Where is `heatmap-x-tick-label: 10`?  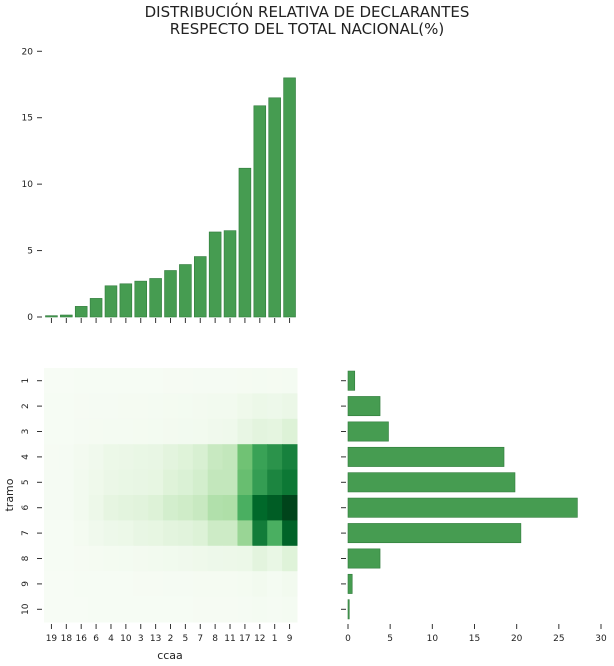 heatmap-x-tick-label: 10 is located at coordinates (126, 639).